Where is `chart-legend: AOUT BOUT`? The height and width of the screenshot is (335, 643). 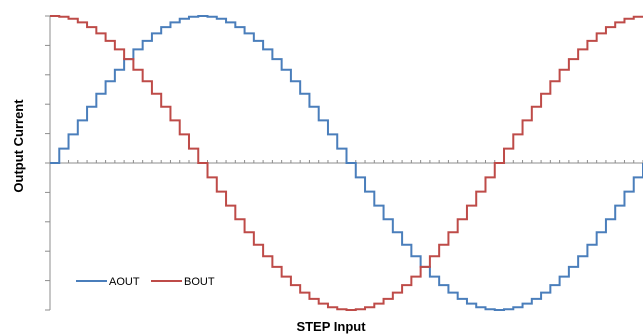
chart-legend: AOUT BOUT is located at coordinates (145, 282).